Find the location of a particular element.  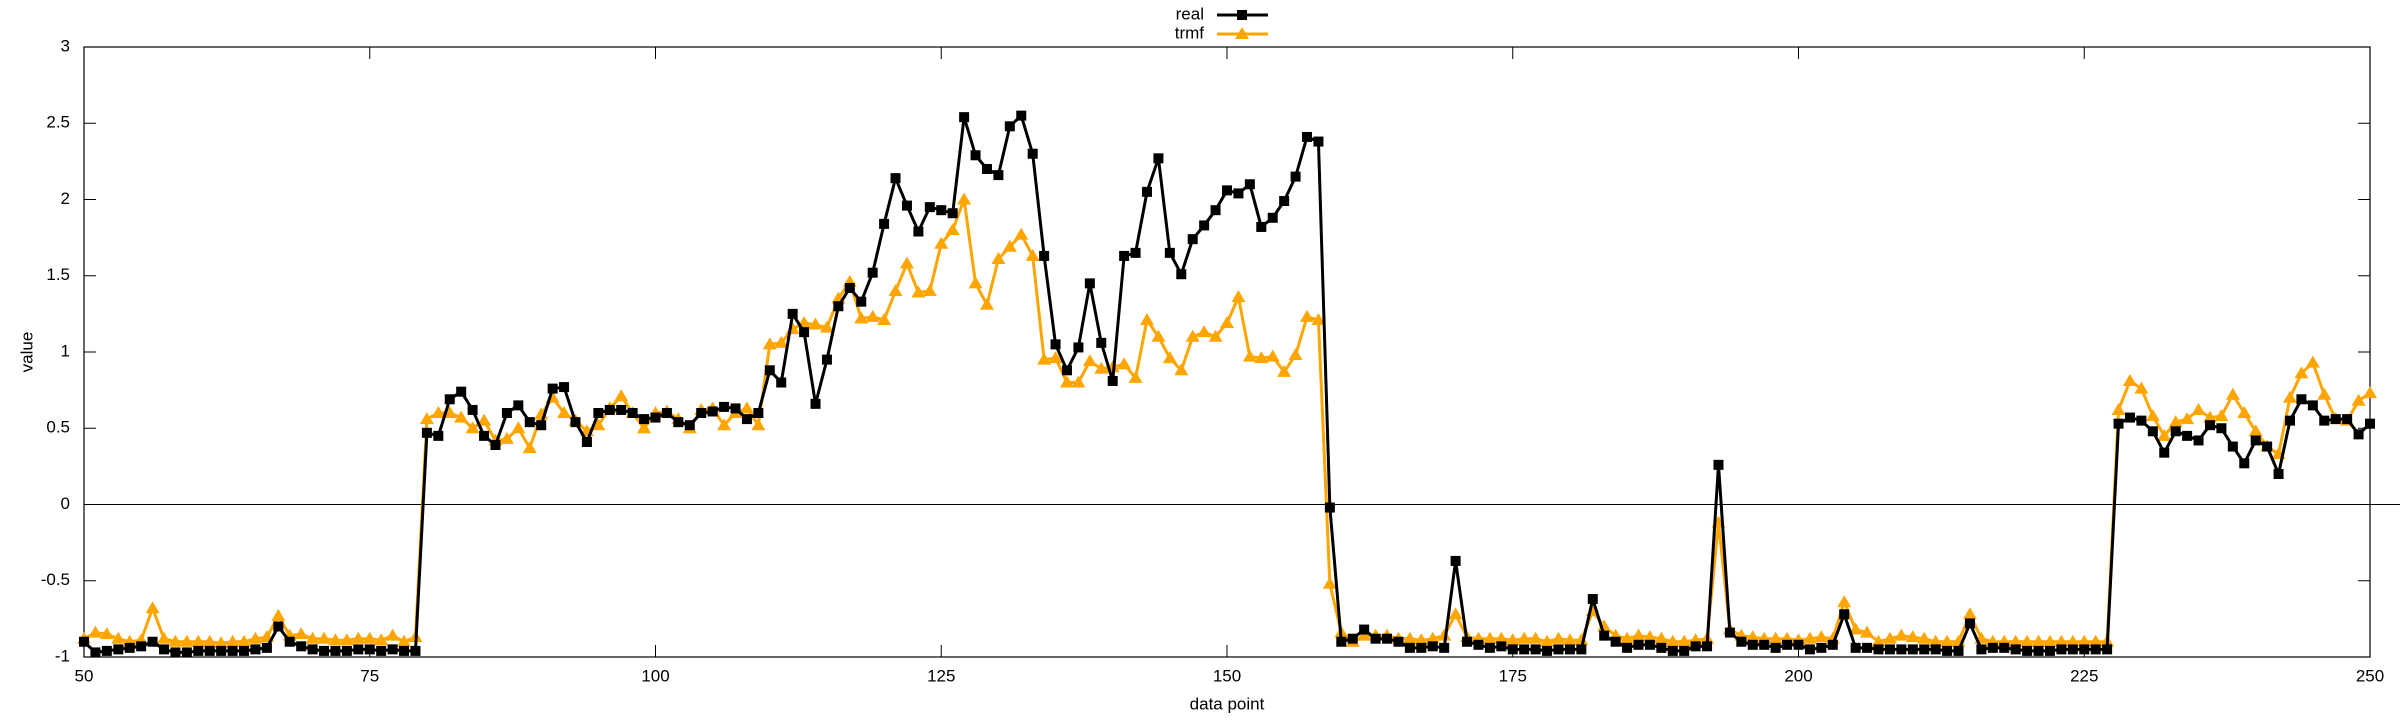

x-axis-label: data point is located at coordinates (1227, 703).